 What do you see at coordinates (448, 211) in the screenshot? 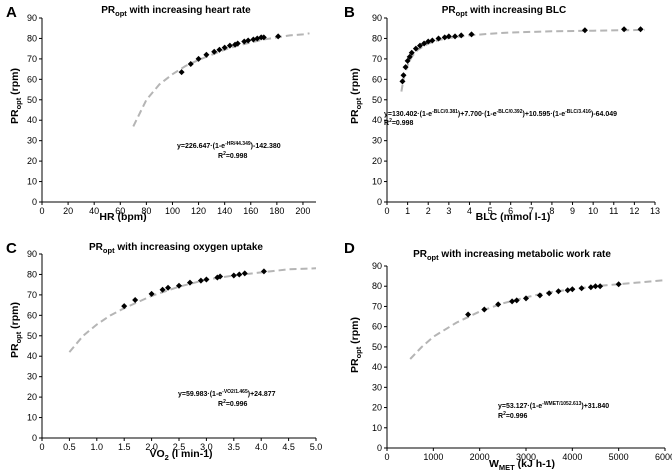
I see `x-tick-label: 3` at bounding box center [448, 211].